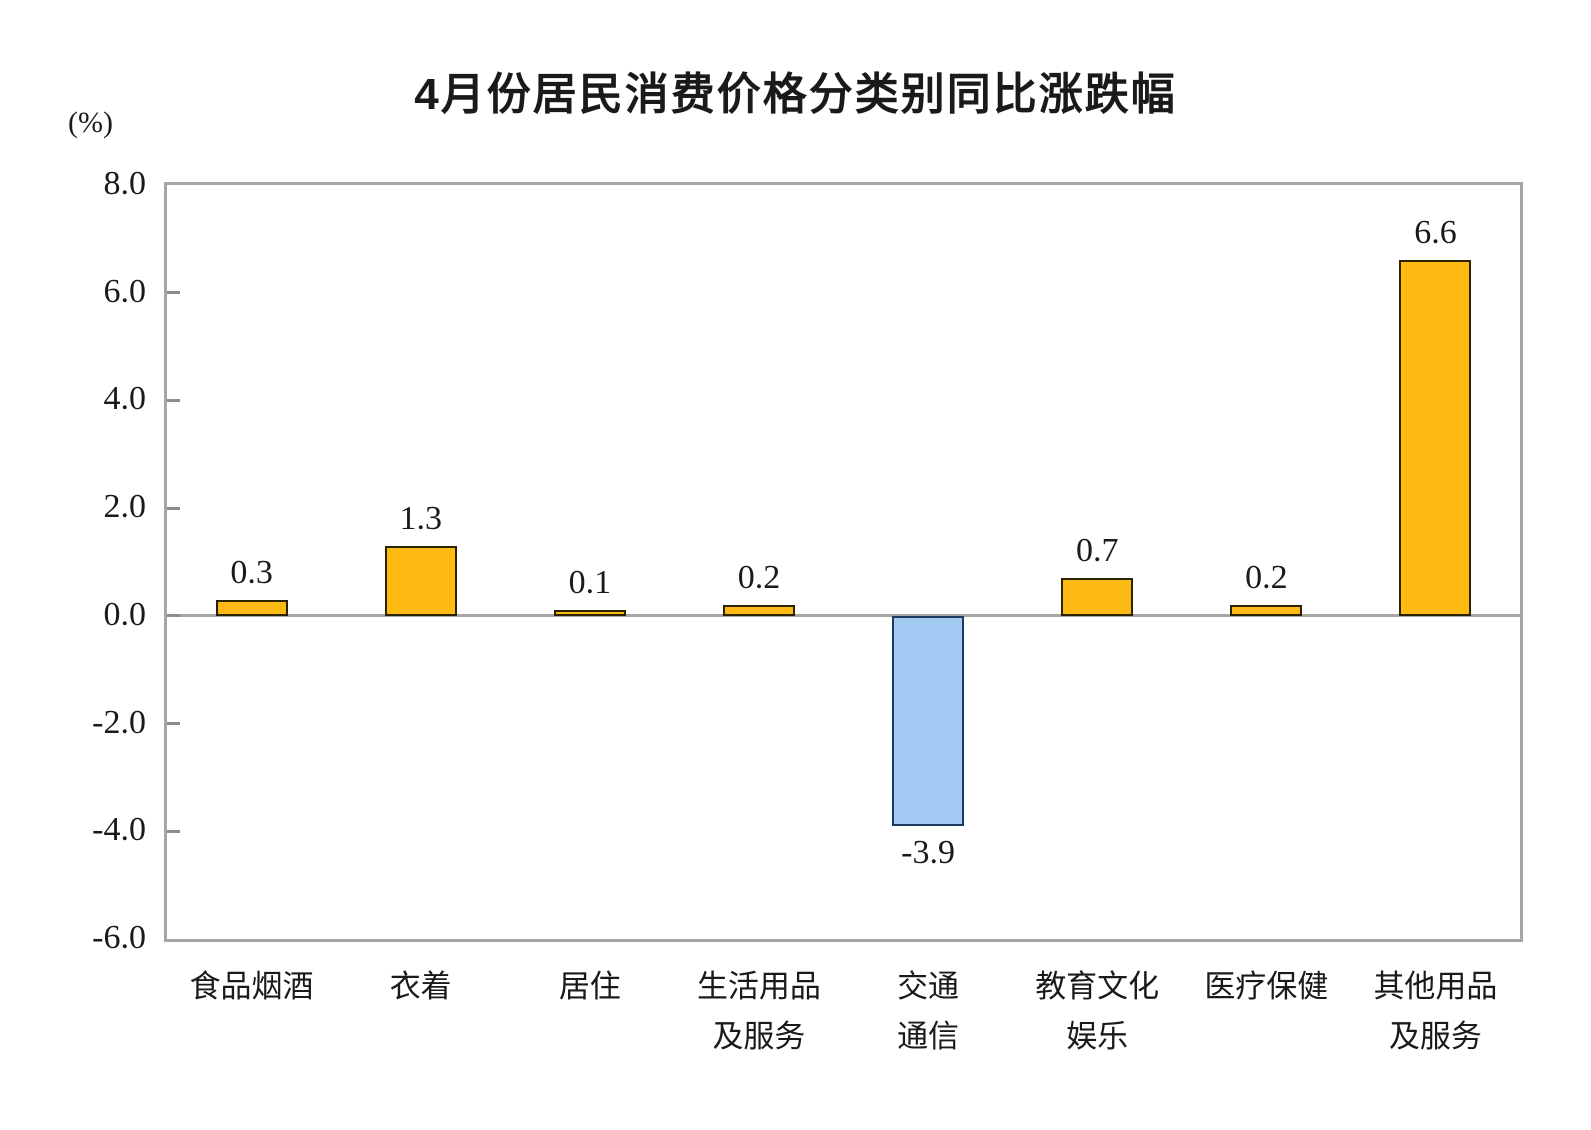 The image size is (1591, 1130). What do you see at coordinates (125, 291) in the screenshot?
I see `y-axis-tick-label: 6.0` at bounding box center [125, 291].